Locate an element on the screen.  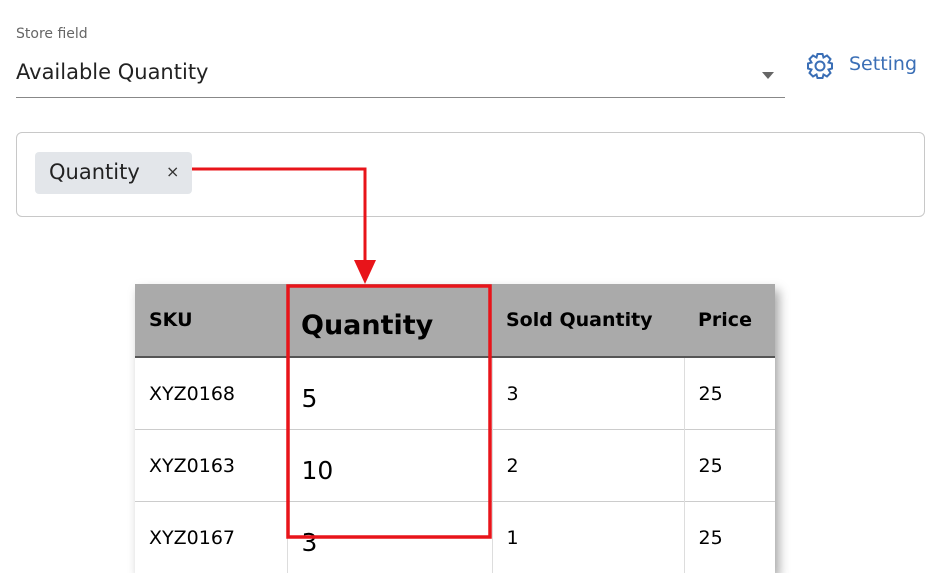
gear-icon is located at coordinates (820, 66).